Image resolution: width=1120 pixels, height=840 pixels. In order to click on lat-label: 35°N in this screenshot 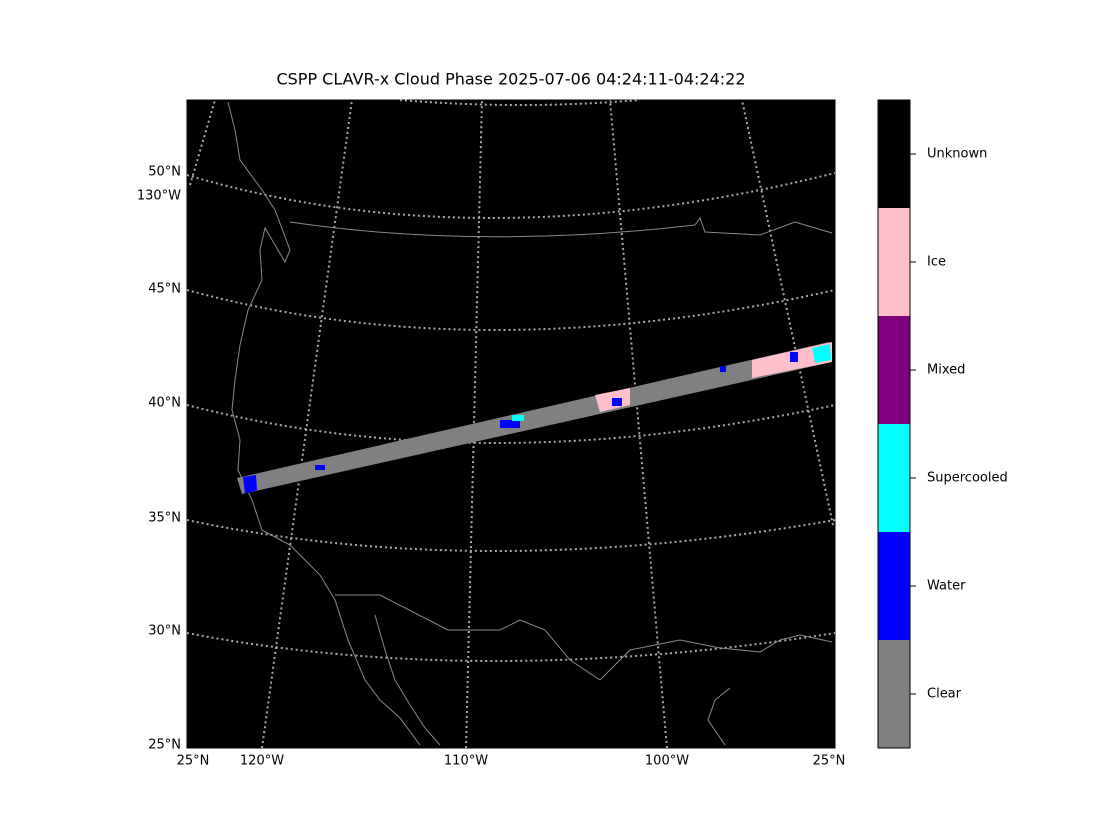, I will do `click(164, 518)`.